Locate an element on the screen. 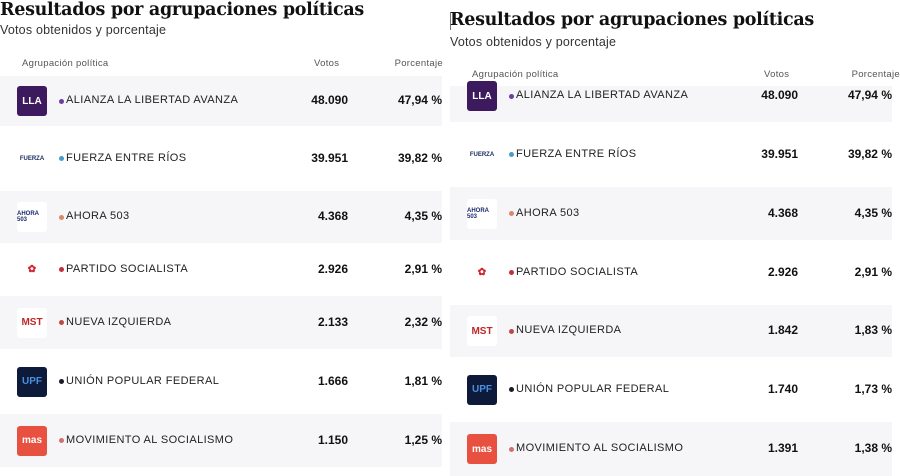 This screenshot has height=476, width=900. table-row: mas MOVIMIENTO AL SOCIALISMO 1.150 1,25 % is located at coordinates (221, 440).